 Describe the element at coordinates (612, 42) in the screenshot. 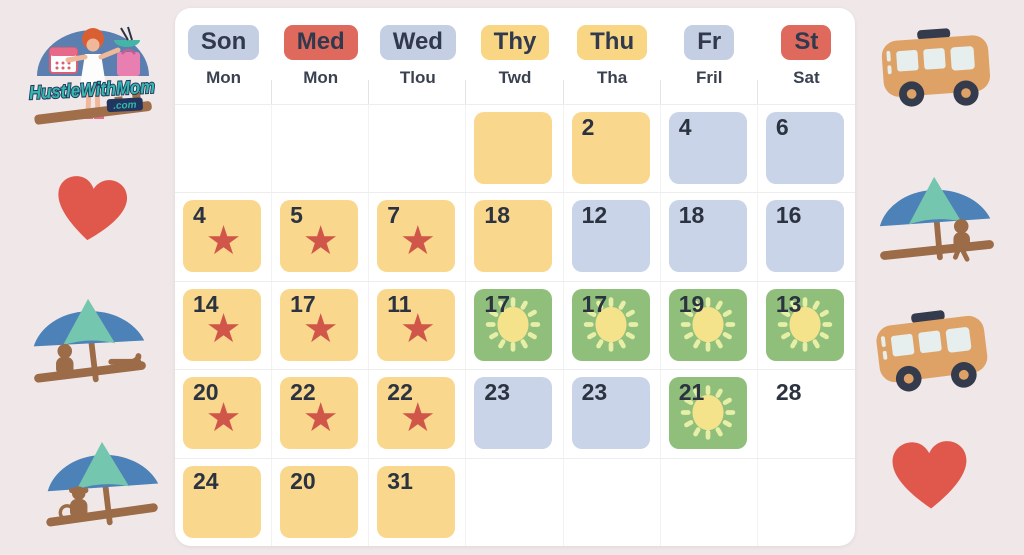

I see `weekday-badge: Thu` at that location.